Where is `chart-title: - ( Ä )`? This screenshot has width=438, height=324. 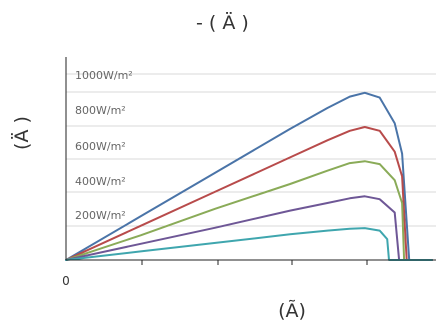 chart-title: - ( Ä ) is located at coordinates (222, 22).